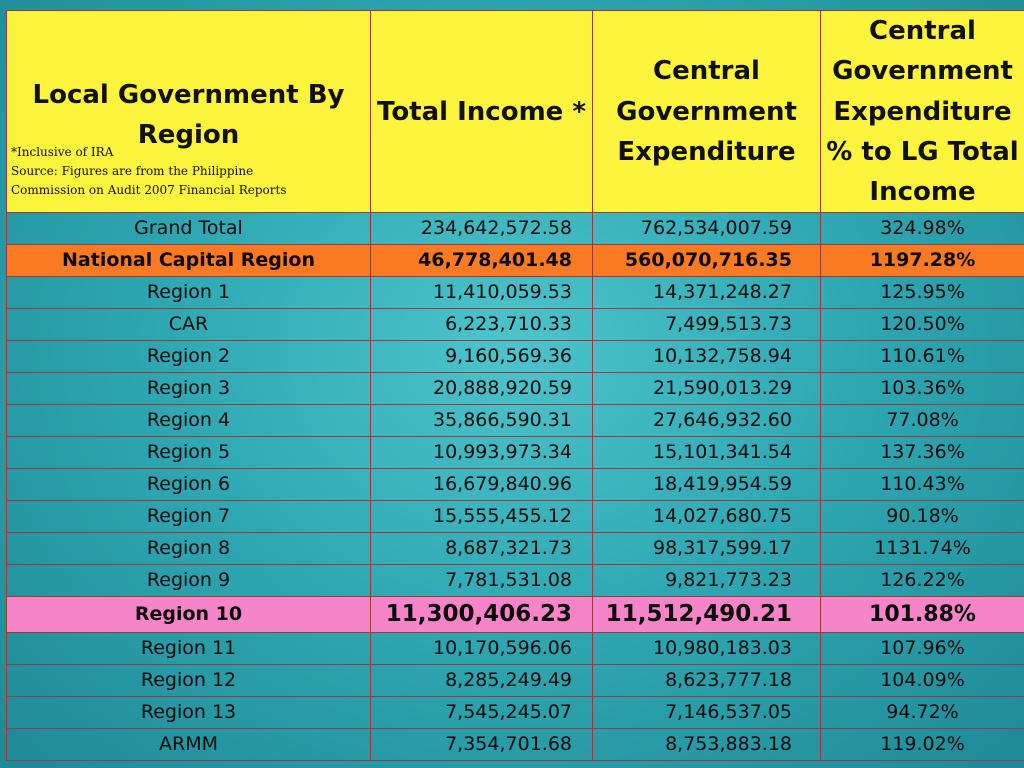  I want to click on cell-region: ARMM, so click(188, 745).